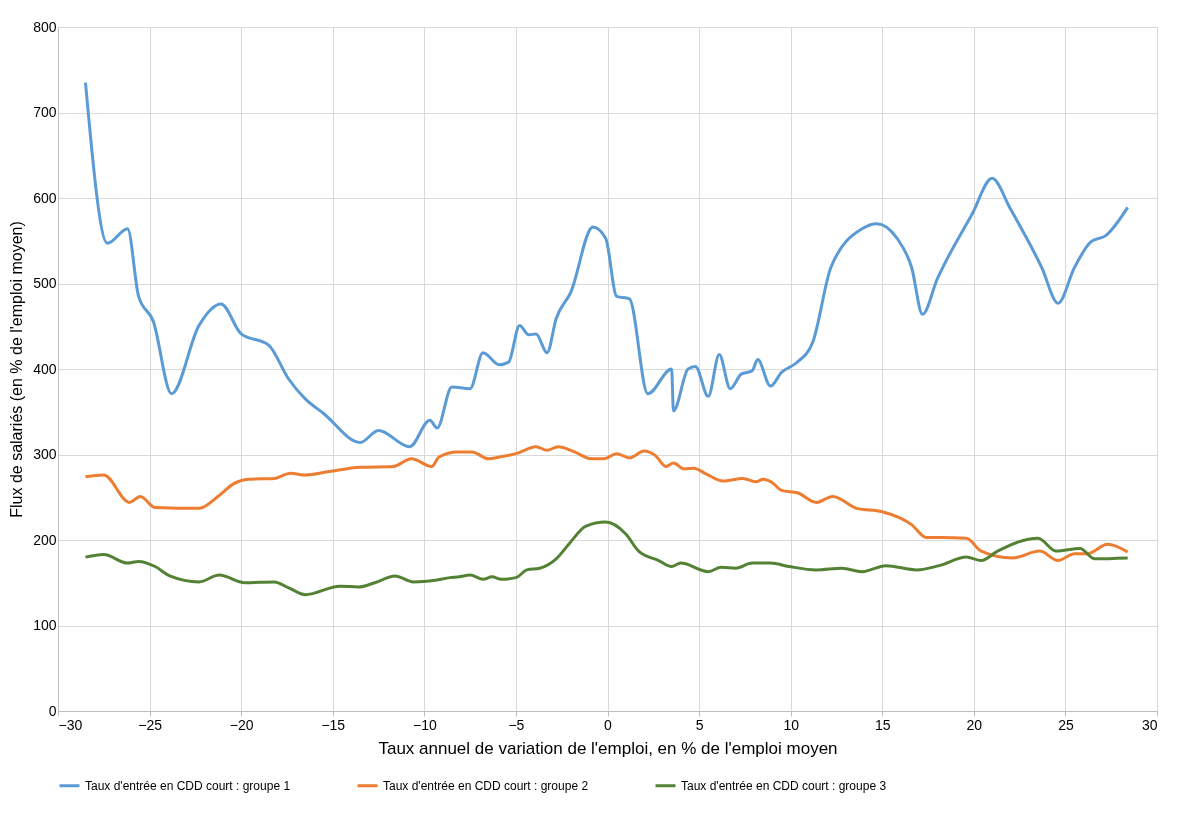  What do you see at coordinates (974, 724) in the screenshot?
I see `x-tick-label: 20` at bounding box center [974, 724].